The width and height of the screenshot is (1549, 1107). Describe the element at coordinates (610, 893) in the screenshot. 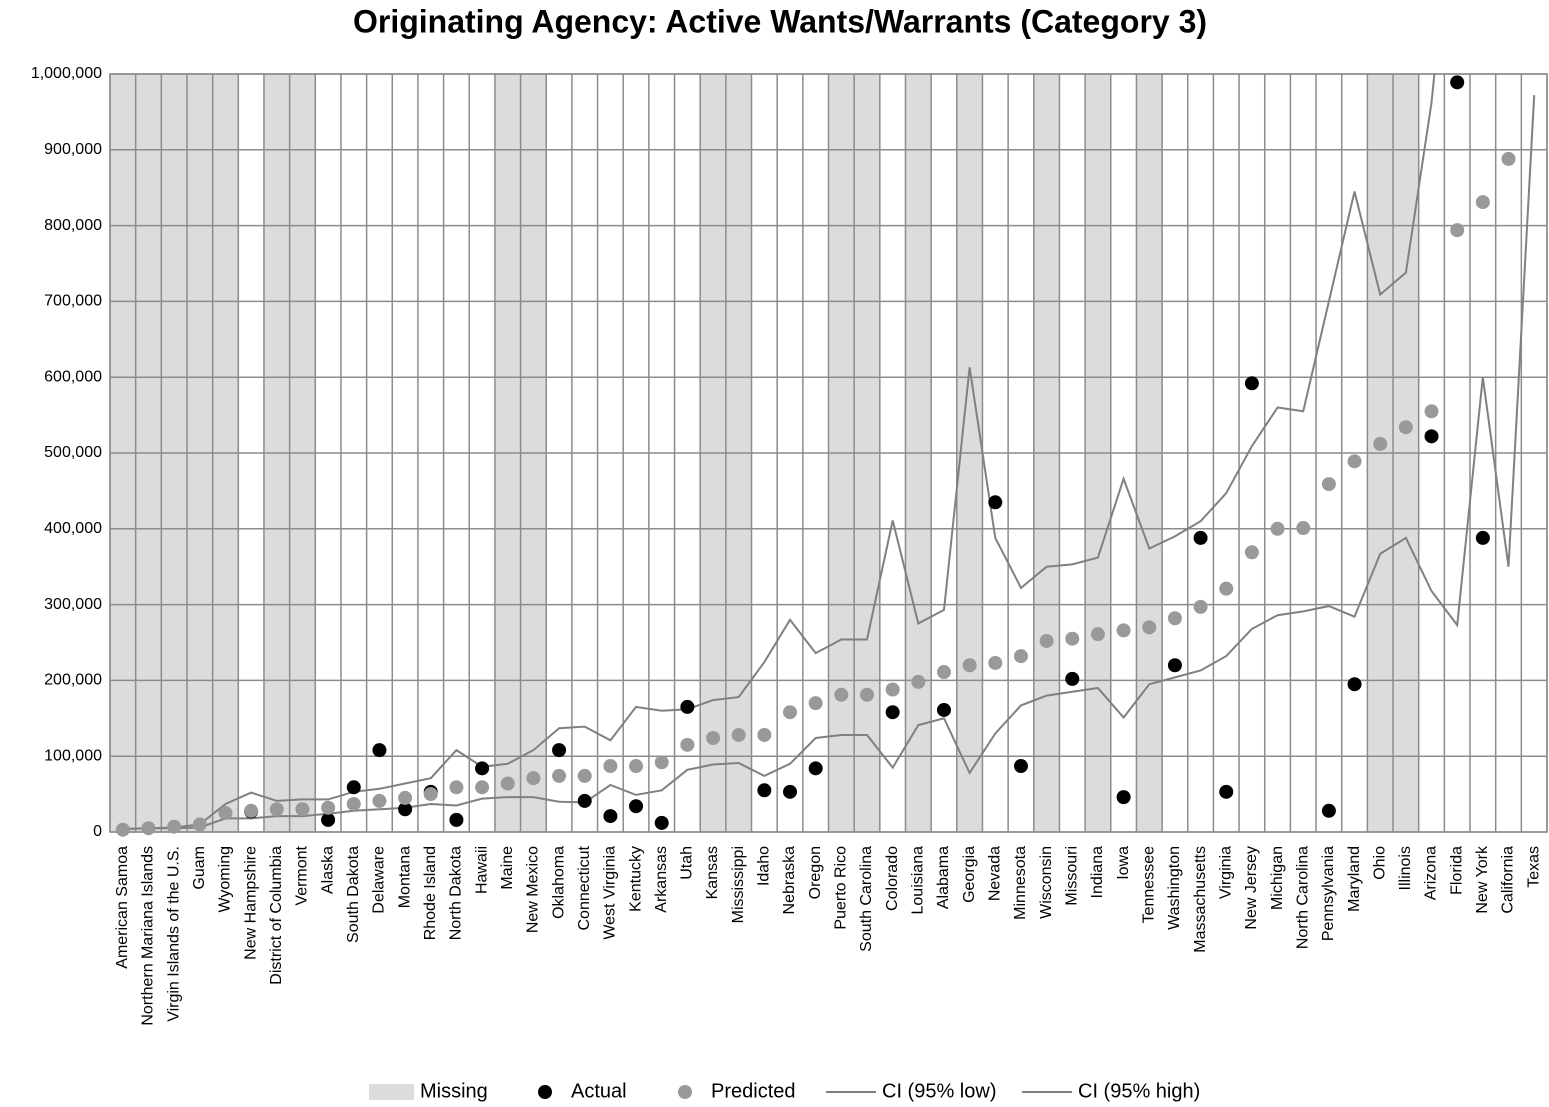

I see `x-tick-label: West Virginia` at that location.